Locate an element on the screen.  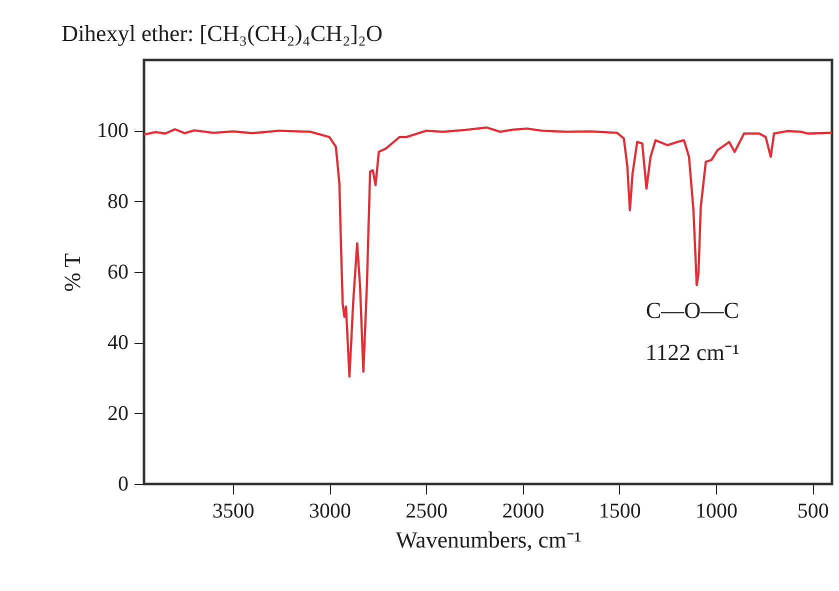
y-tick-label: 20 is located at coordinates (118, 412).